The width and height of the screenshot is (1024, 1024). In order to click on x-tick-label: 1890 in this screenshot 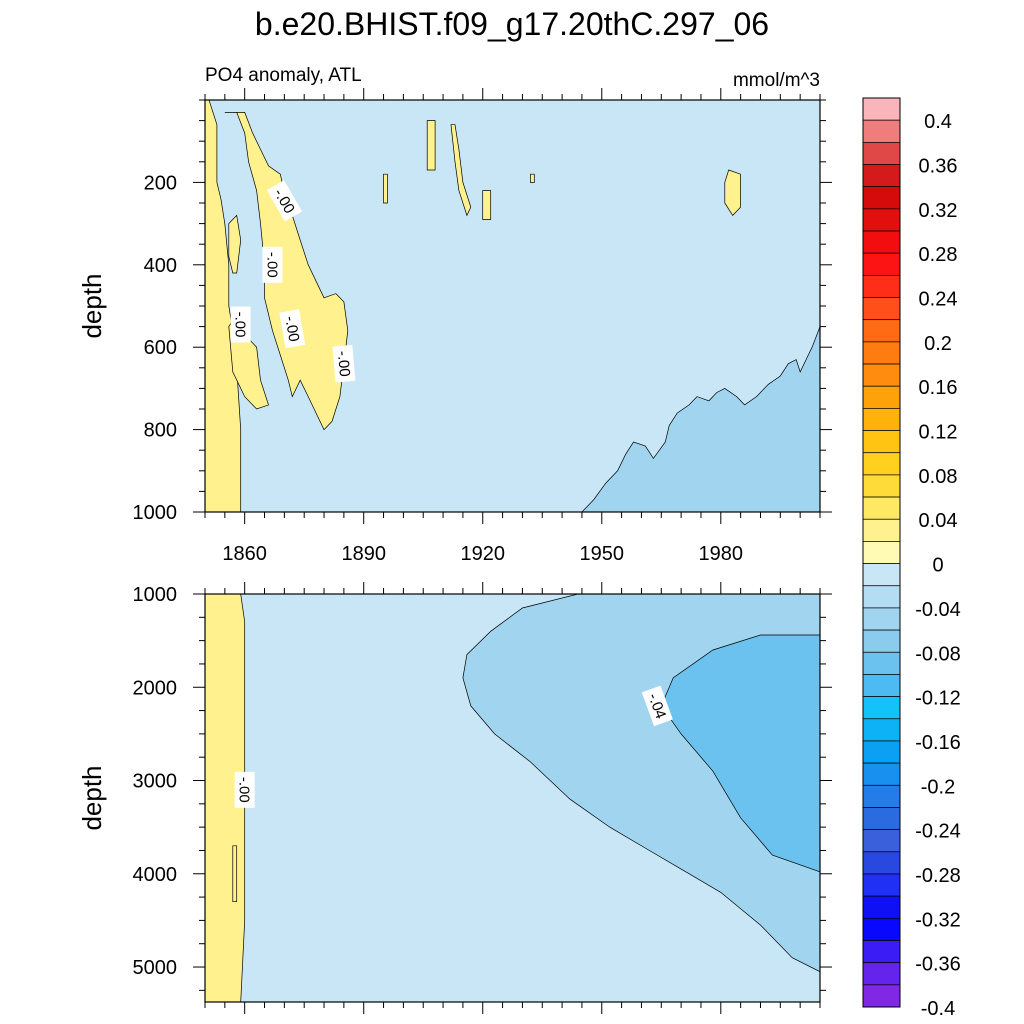, I will do `click(363, 554)`.